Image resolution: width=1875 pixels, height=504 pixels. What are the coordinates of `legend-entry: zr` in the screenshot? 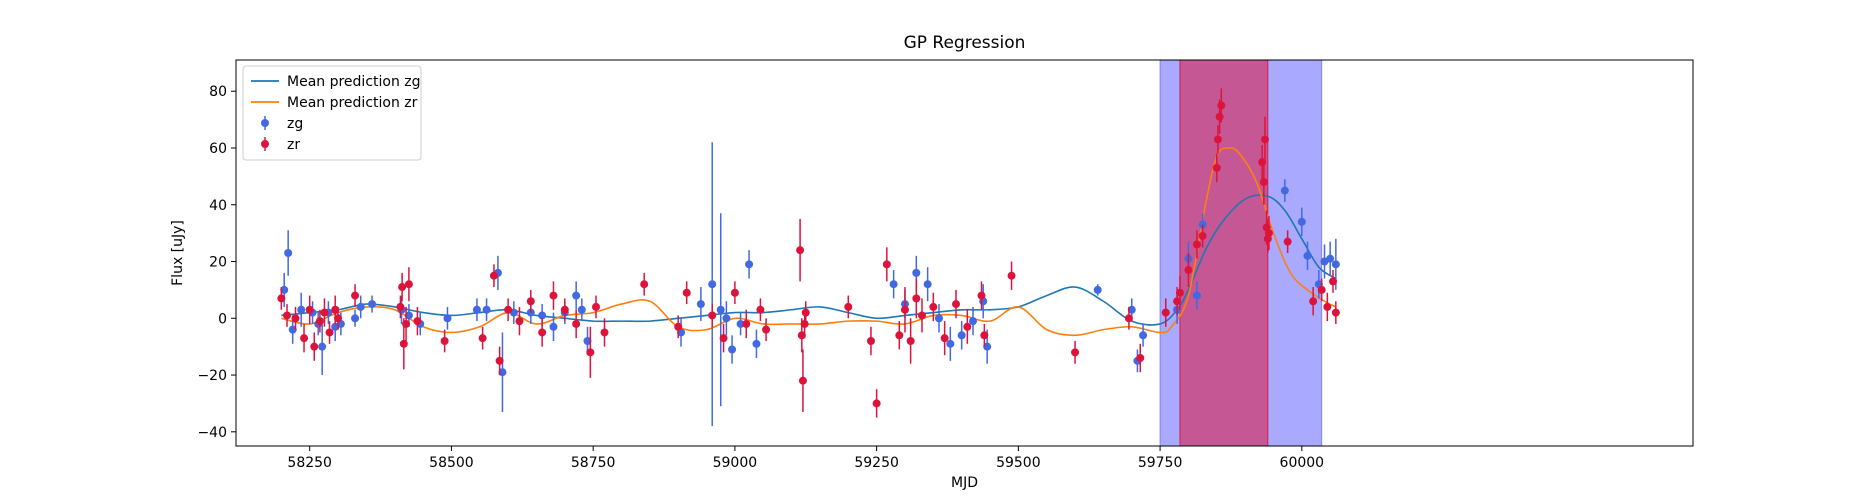 It's located at (280, 145).